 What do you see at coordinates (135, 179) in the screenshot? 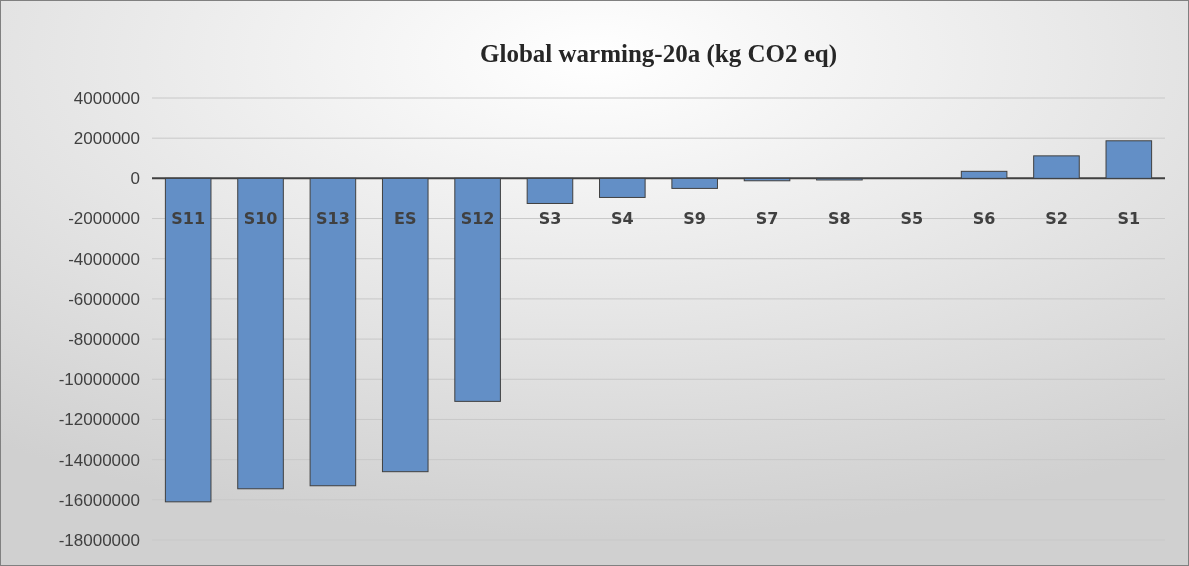
I see `y-tick-label: 0` at bounding box center [135, 179].